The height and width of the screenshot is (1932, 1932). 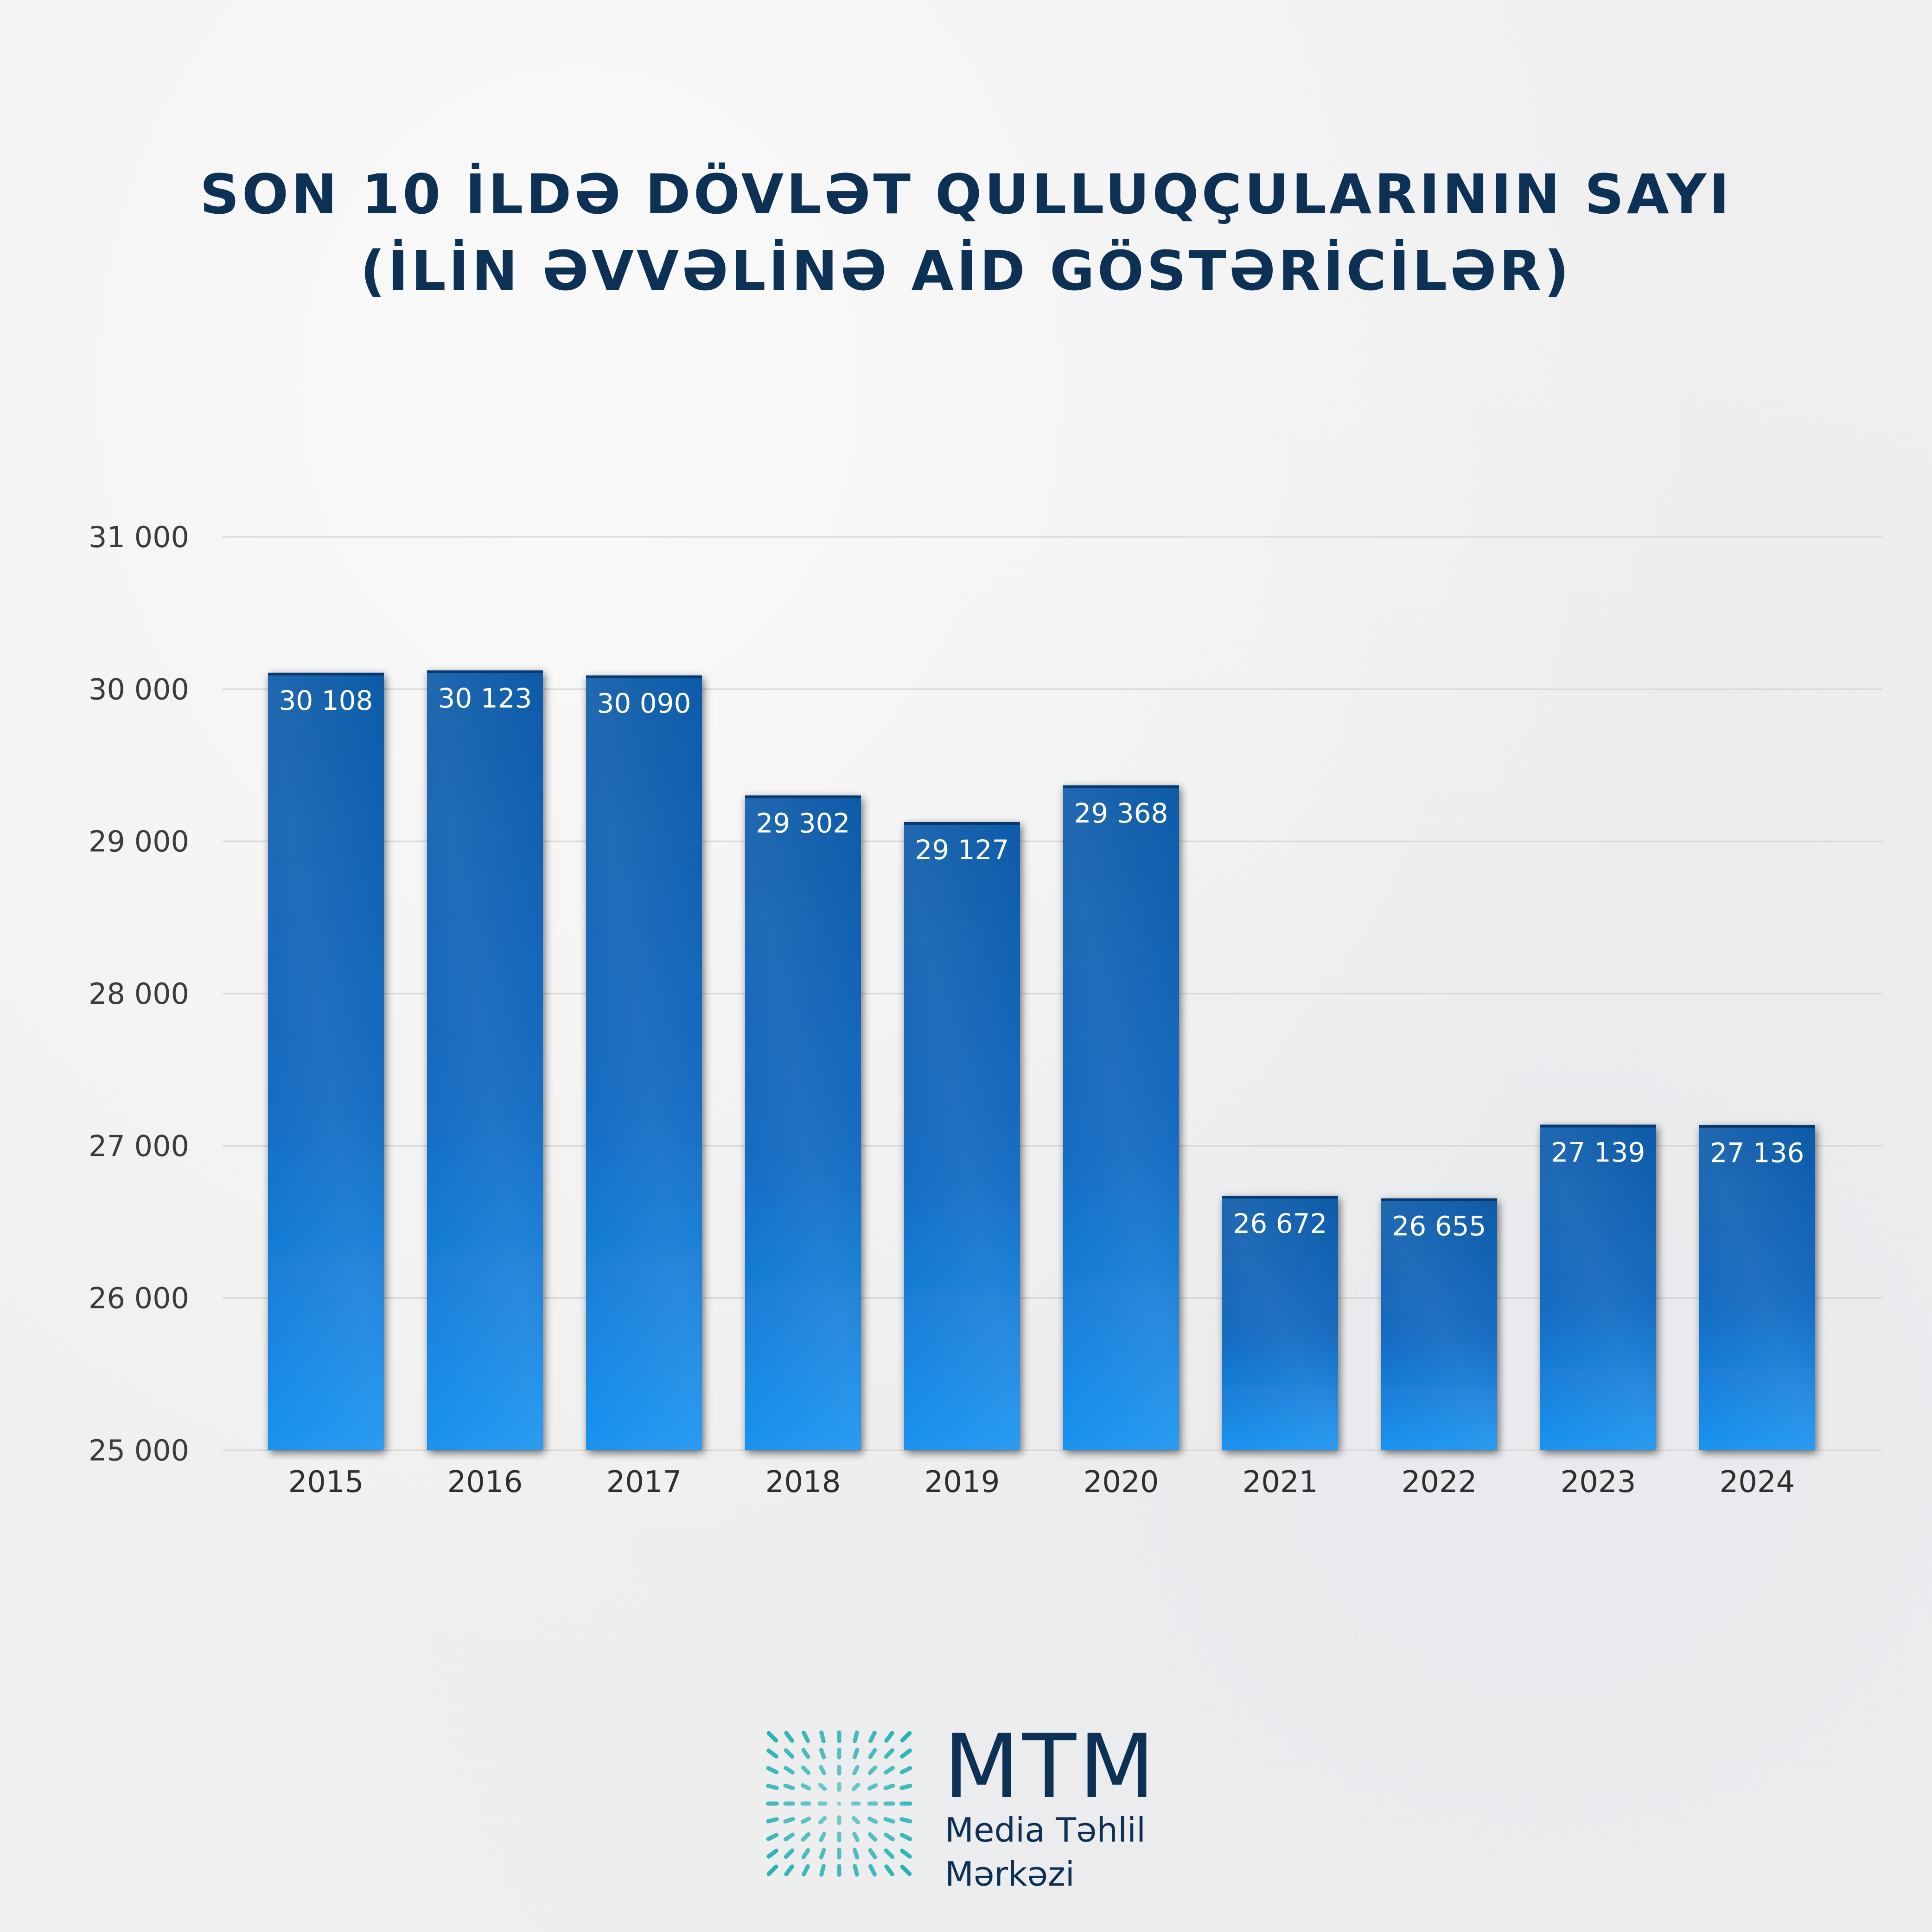 I want to click on bar-value-label: 29 302, so click(x=803, y=823).